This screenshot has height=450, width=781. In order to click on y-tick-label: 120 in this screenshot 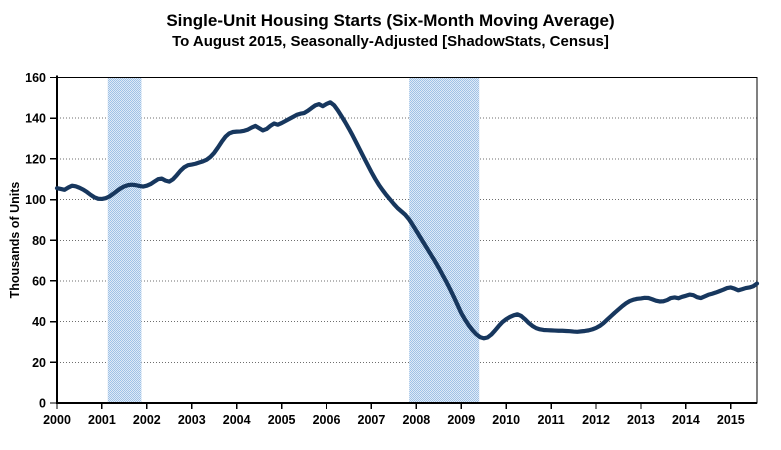, I will do `click(35, 159)`.